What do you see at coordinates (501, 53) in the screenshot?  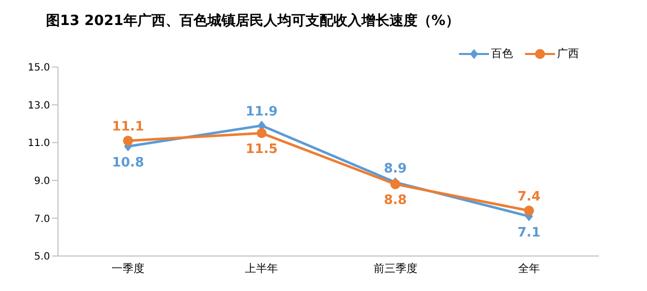 I see `legend-label: 百色` at bounding box center [501, 53].